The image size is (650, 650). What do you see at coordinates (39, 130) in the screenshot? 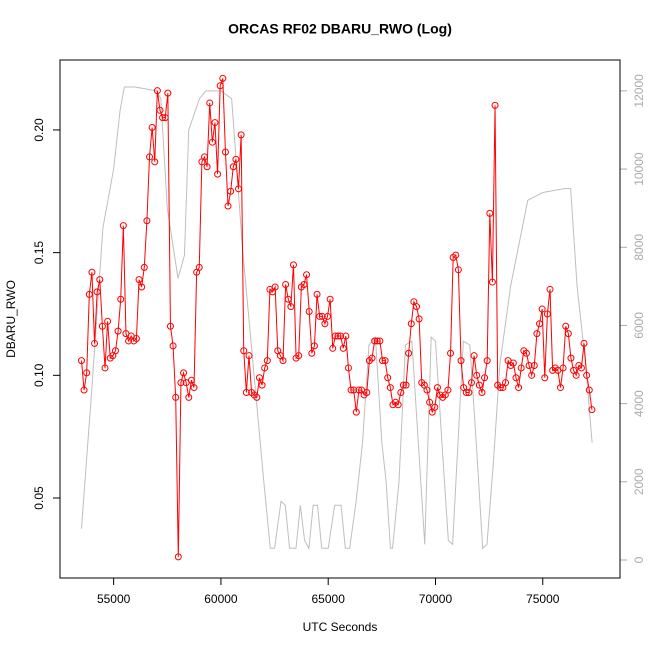
I see `y-tick-label: 0.20` at bounding box center [39, 130].